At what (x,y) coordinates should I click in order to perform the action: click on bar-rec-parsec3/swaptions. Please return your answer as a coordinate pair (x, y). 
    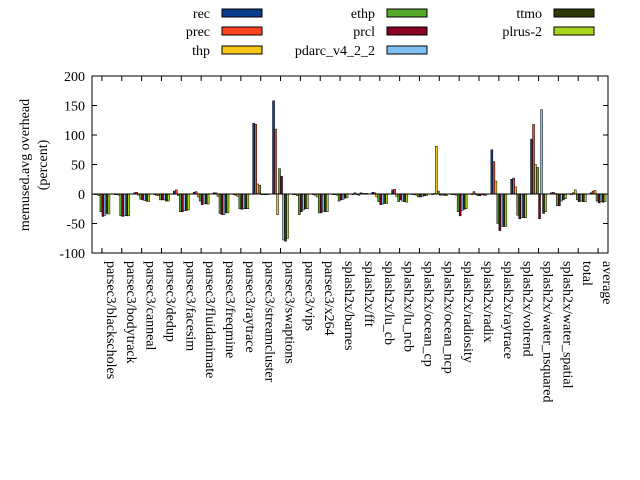
    Looking at the image, I should click on (273, 147).